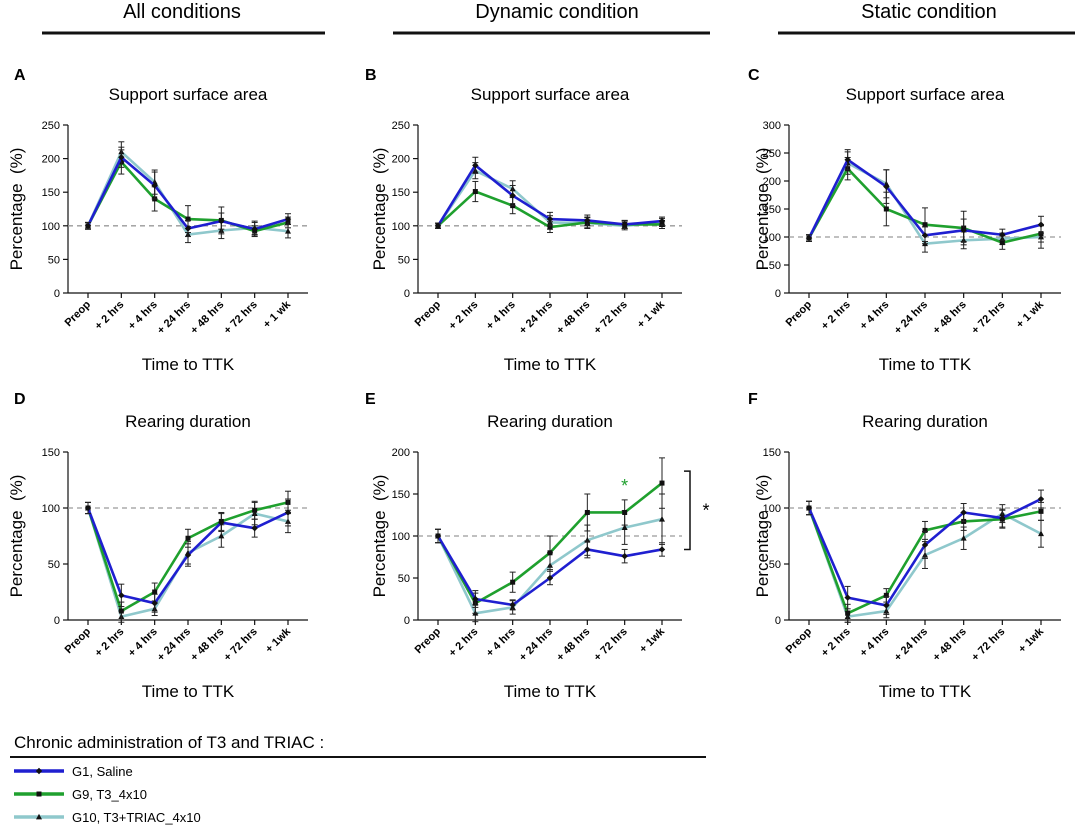 The height and width of the screenshot is (827, 1084). I want to click on significance-star: *, so click(624, 486).